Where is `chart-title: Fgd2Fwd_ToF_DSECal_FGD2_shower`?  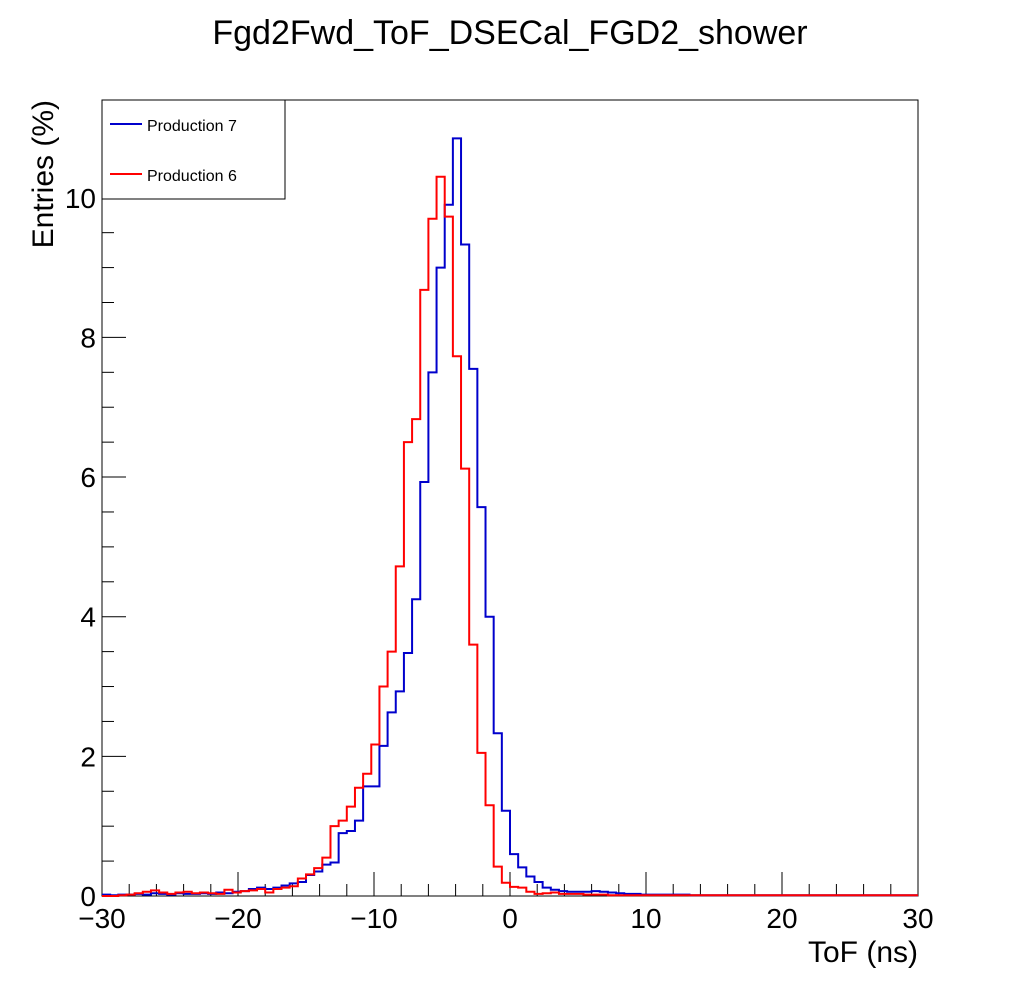 chart-title: Fgd2Fwd_ToF_DSECal_FGD2_shower is located at coordinates (509, 33).